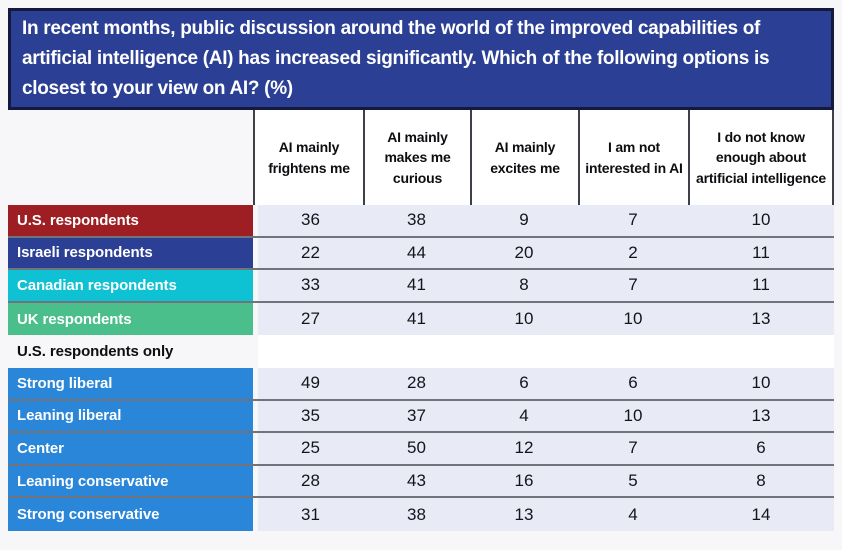 The image size is (842, 550). Describe the element at coordinates (546, 253) in the screenshot. I see `row-values: 22 44 20 2 11` at that location.